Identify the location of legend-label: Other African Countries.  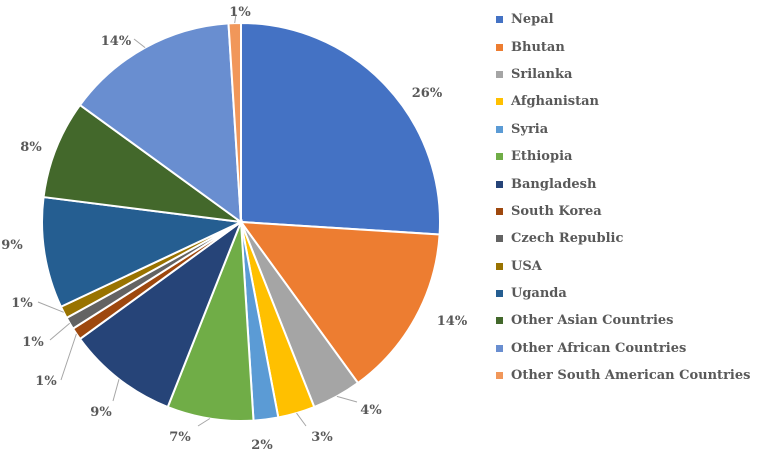
(599, 348).